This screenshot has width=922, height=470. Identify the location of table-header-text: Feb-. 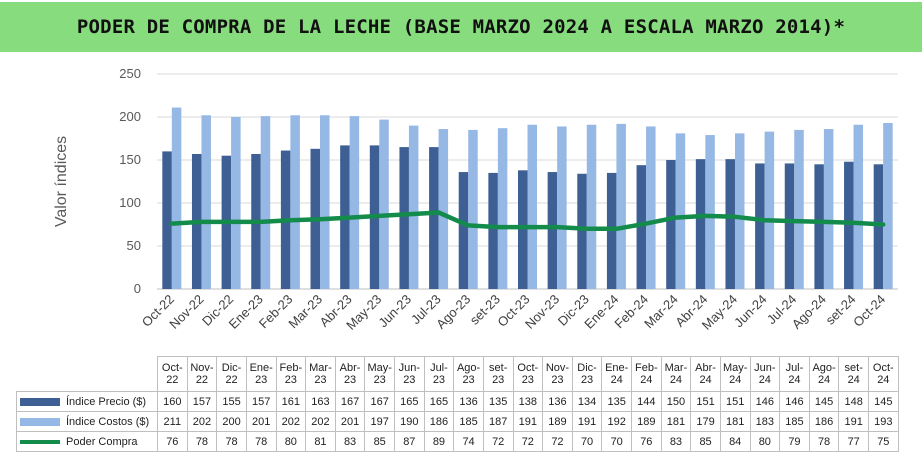
(646, 368).